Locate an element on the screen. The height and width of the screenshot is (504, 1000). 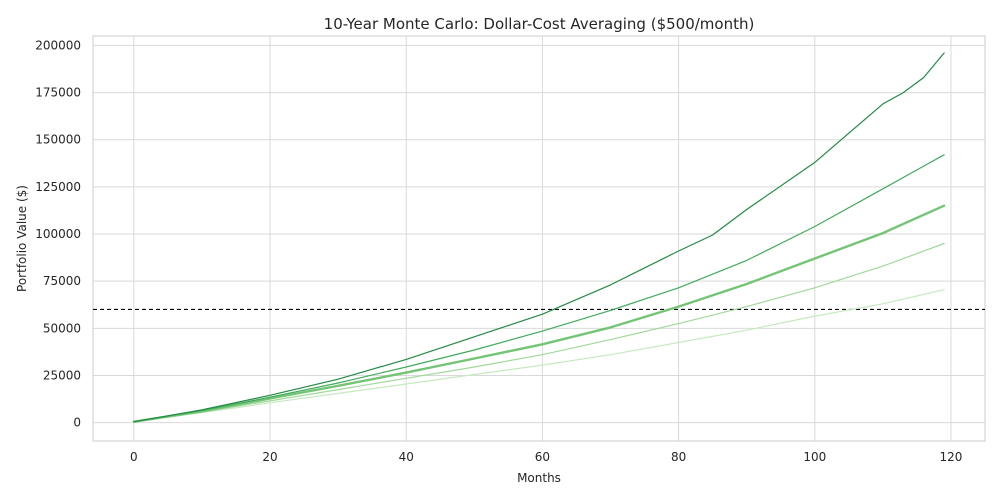
x-tick-label: 0 is located at coordinates (134, 457).